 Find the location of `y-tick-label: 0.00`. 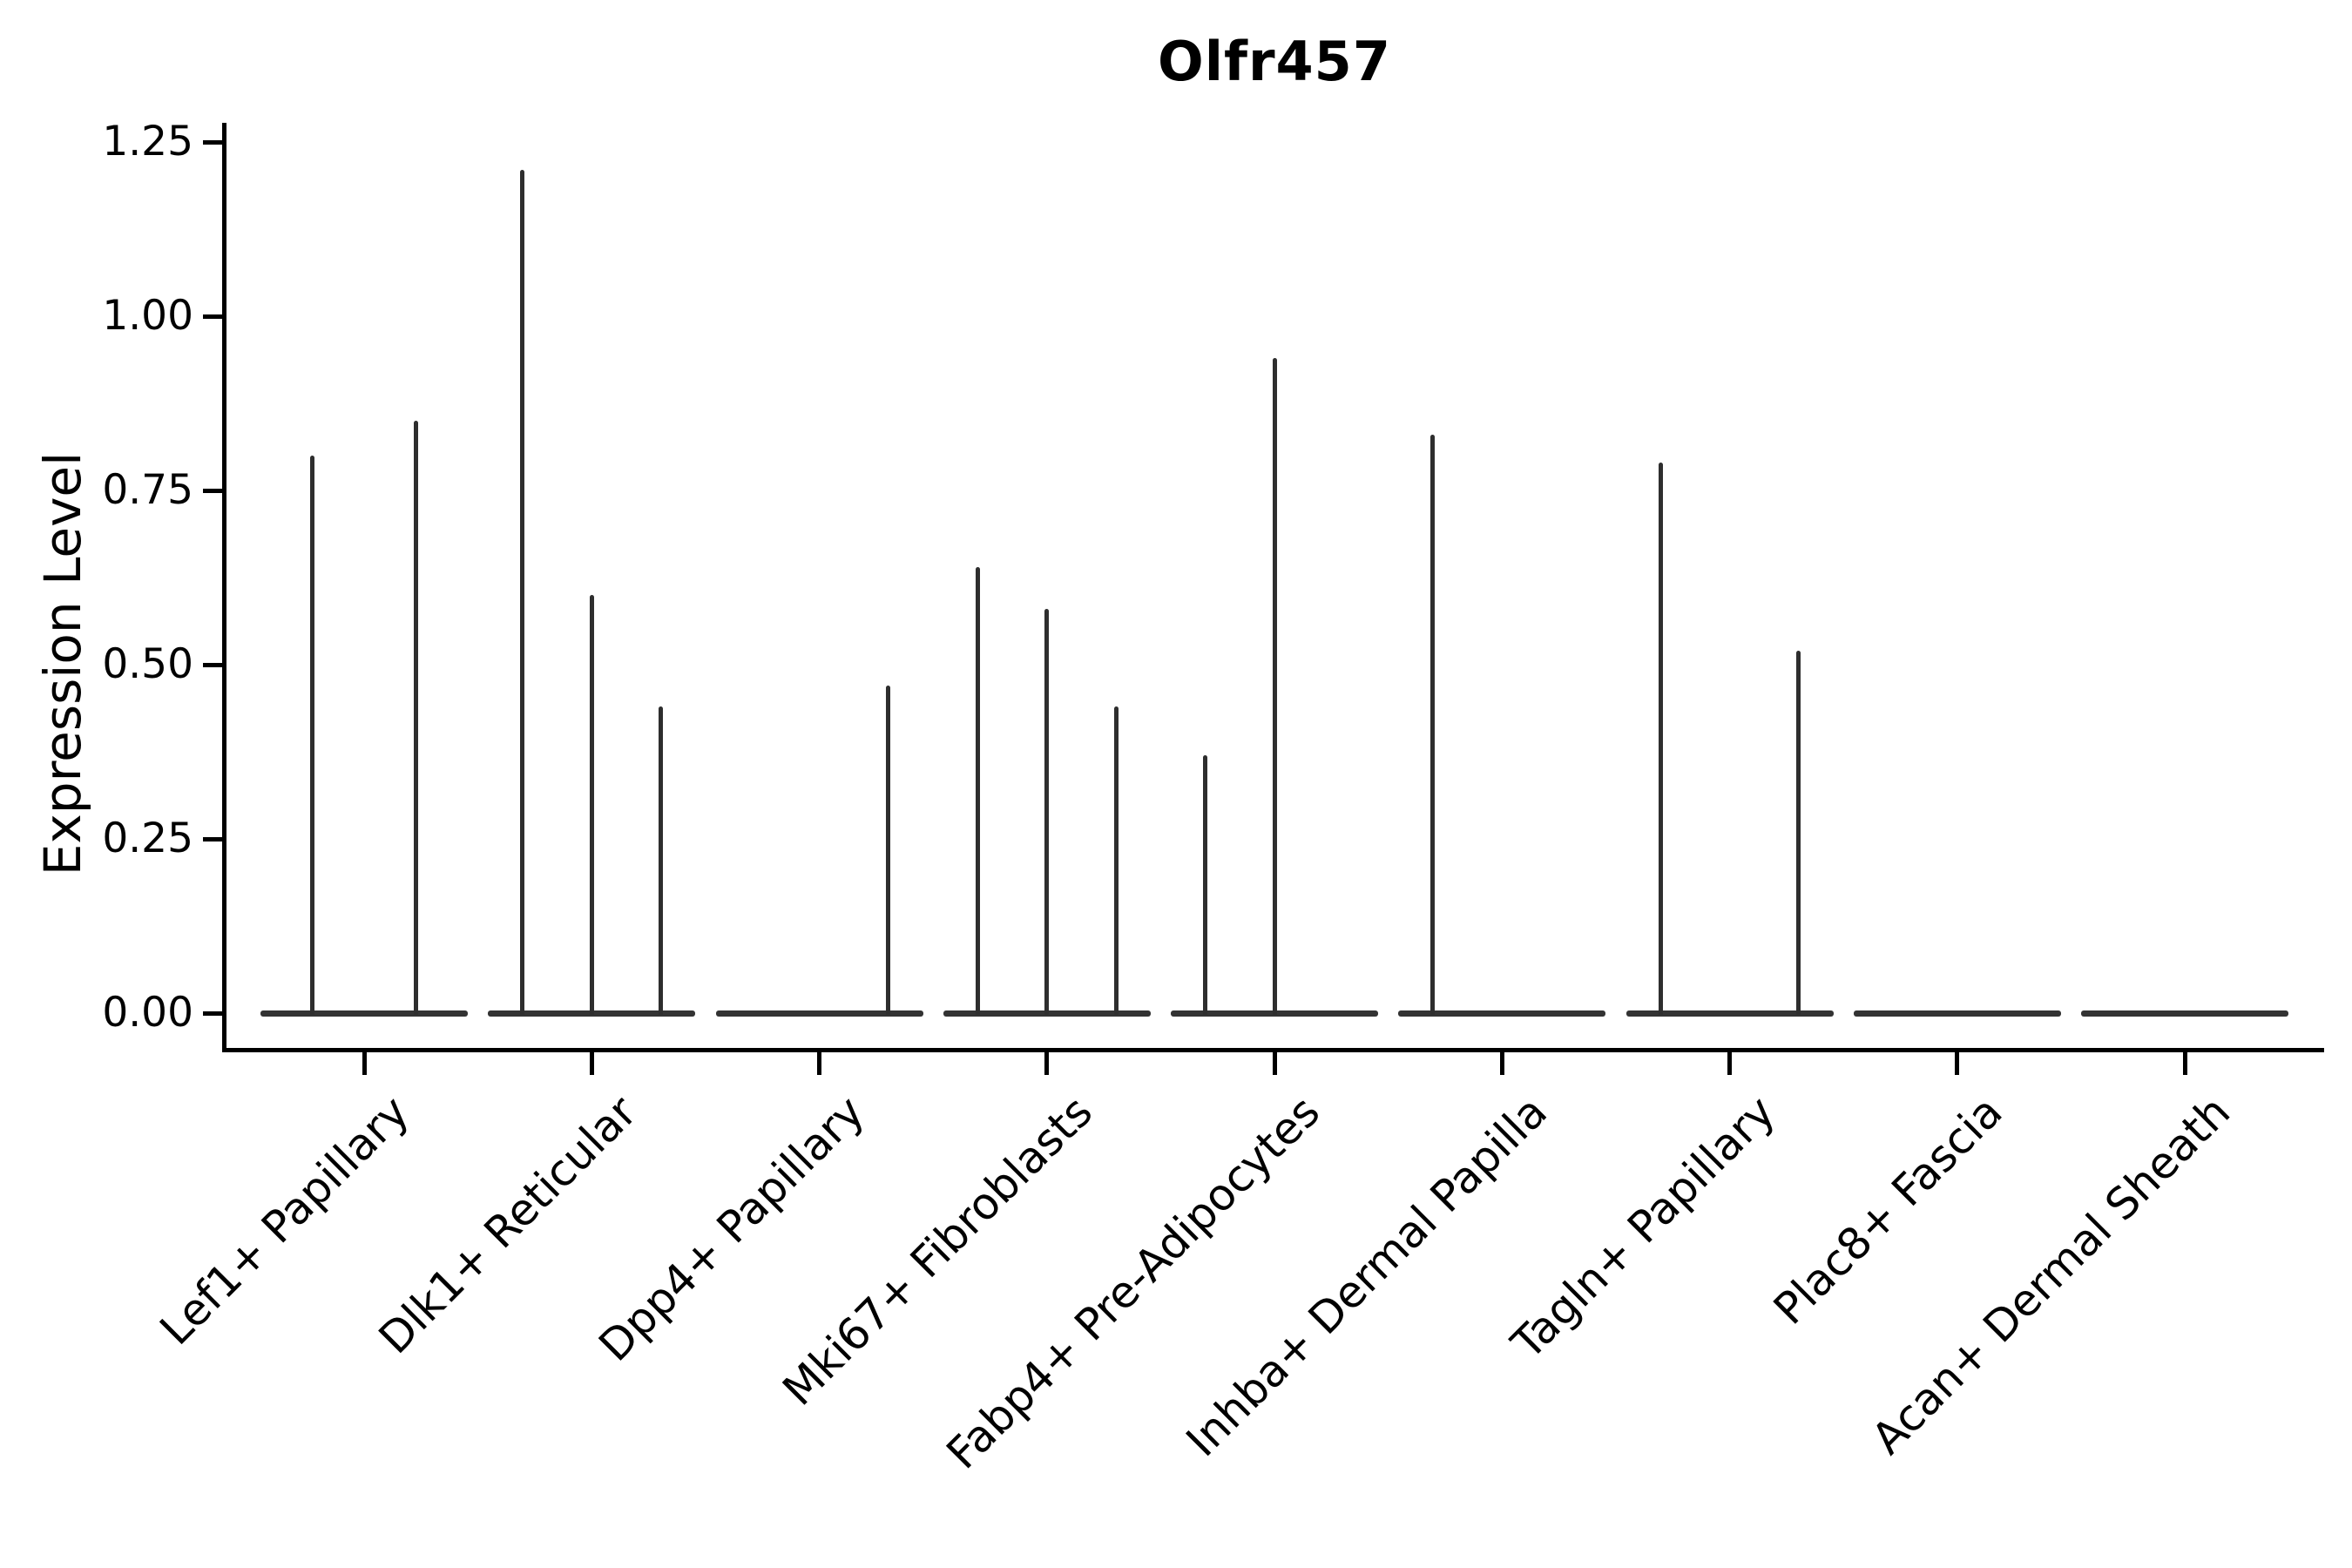

y-tick-label: 0.00 is located at coordinates (147, 1013).